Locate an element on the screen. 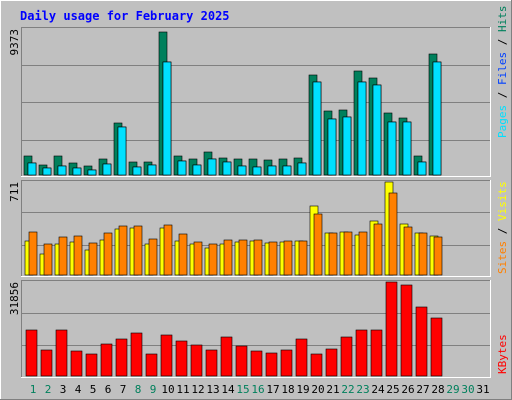 This screenshot has height=400, width=512. x-tick-label: 15 is located at coordinates (242, 389).